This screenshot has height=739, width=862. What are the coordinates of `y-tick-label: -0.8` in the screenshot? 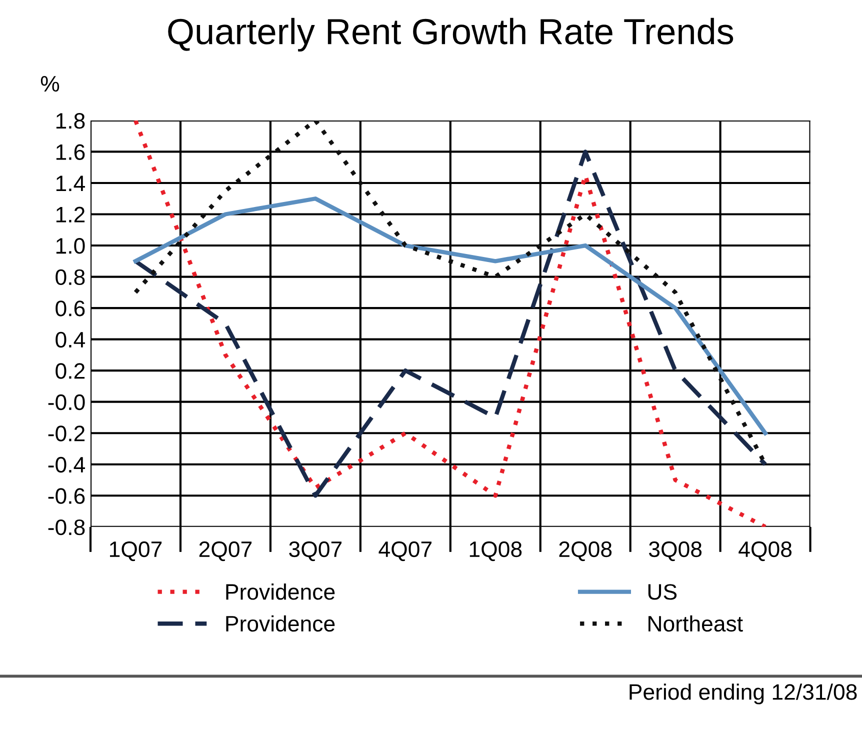 It's located at (66, 527).